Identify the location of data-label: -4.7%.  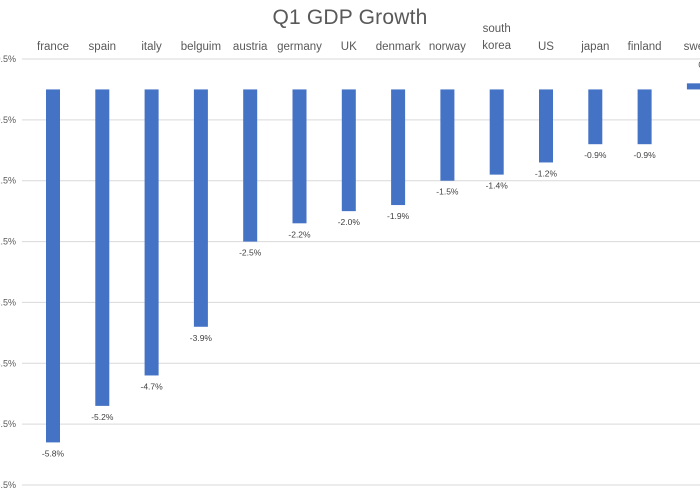
(151, 386).